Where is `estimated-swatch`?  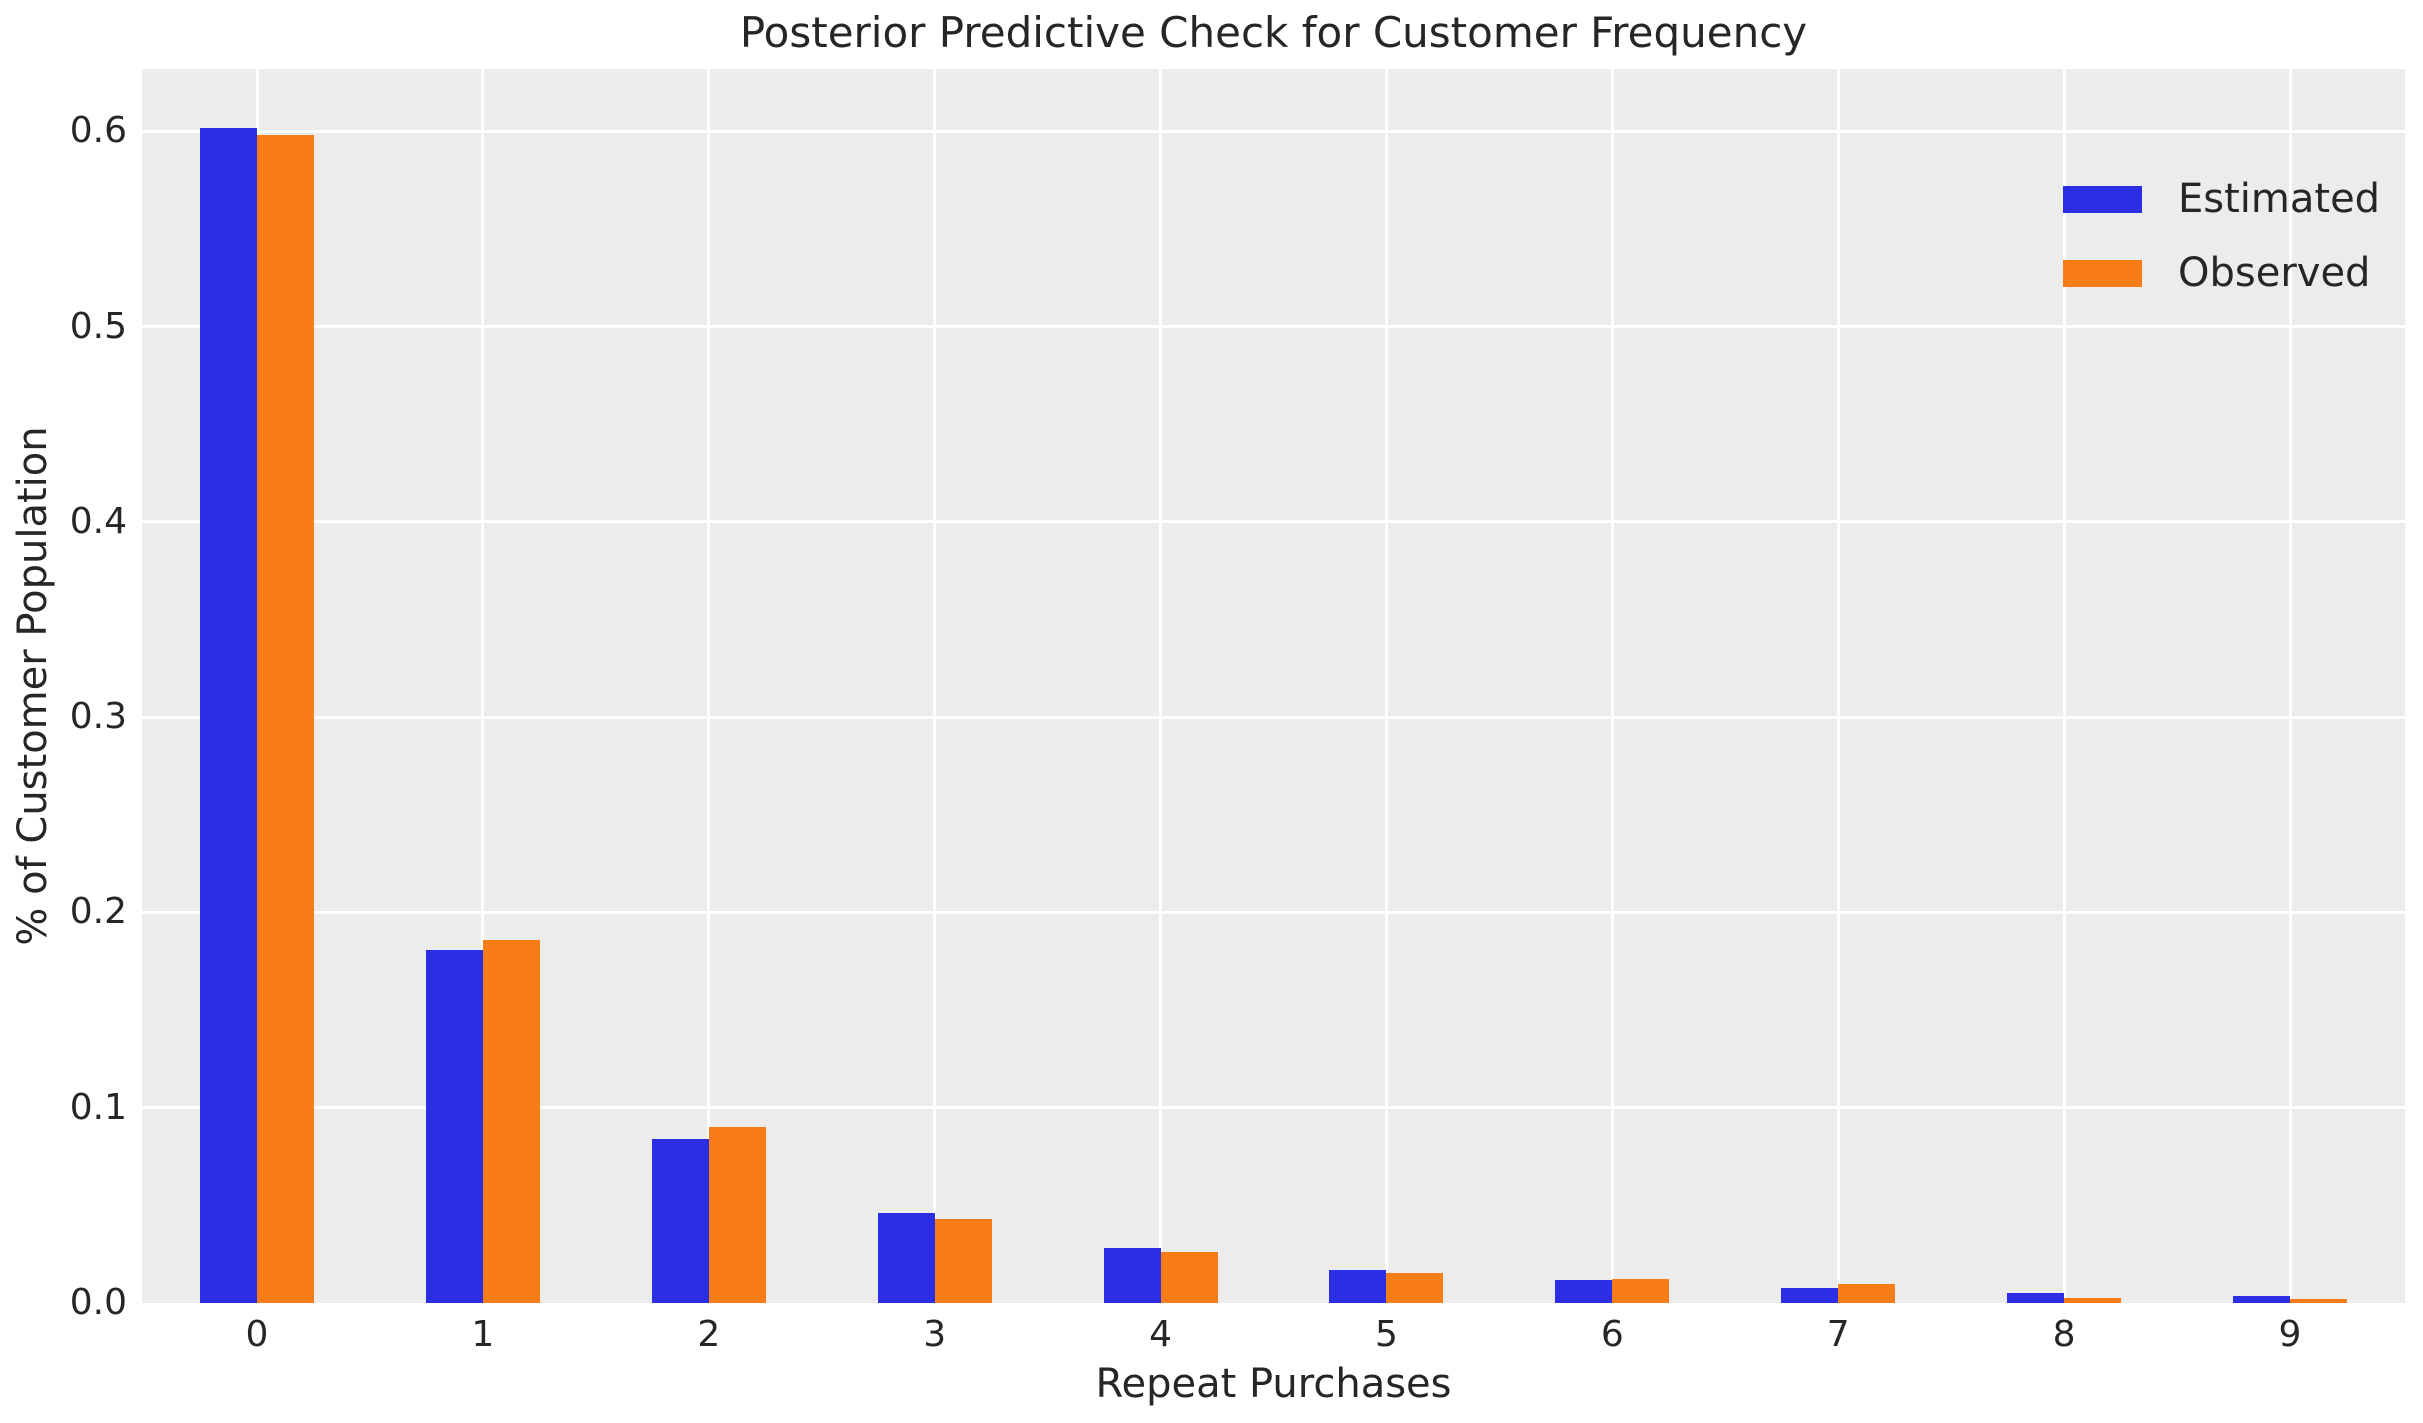
estimated-swatch is located at coordinates (2102, 199).